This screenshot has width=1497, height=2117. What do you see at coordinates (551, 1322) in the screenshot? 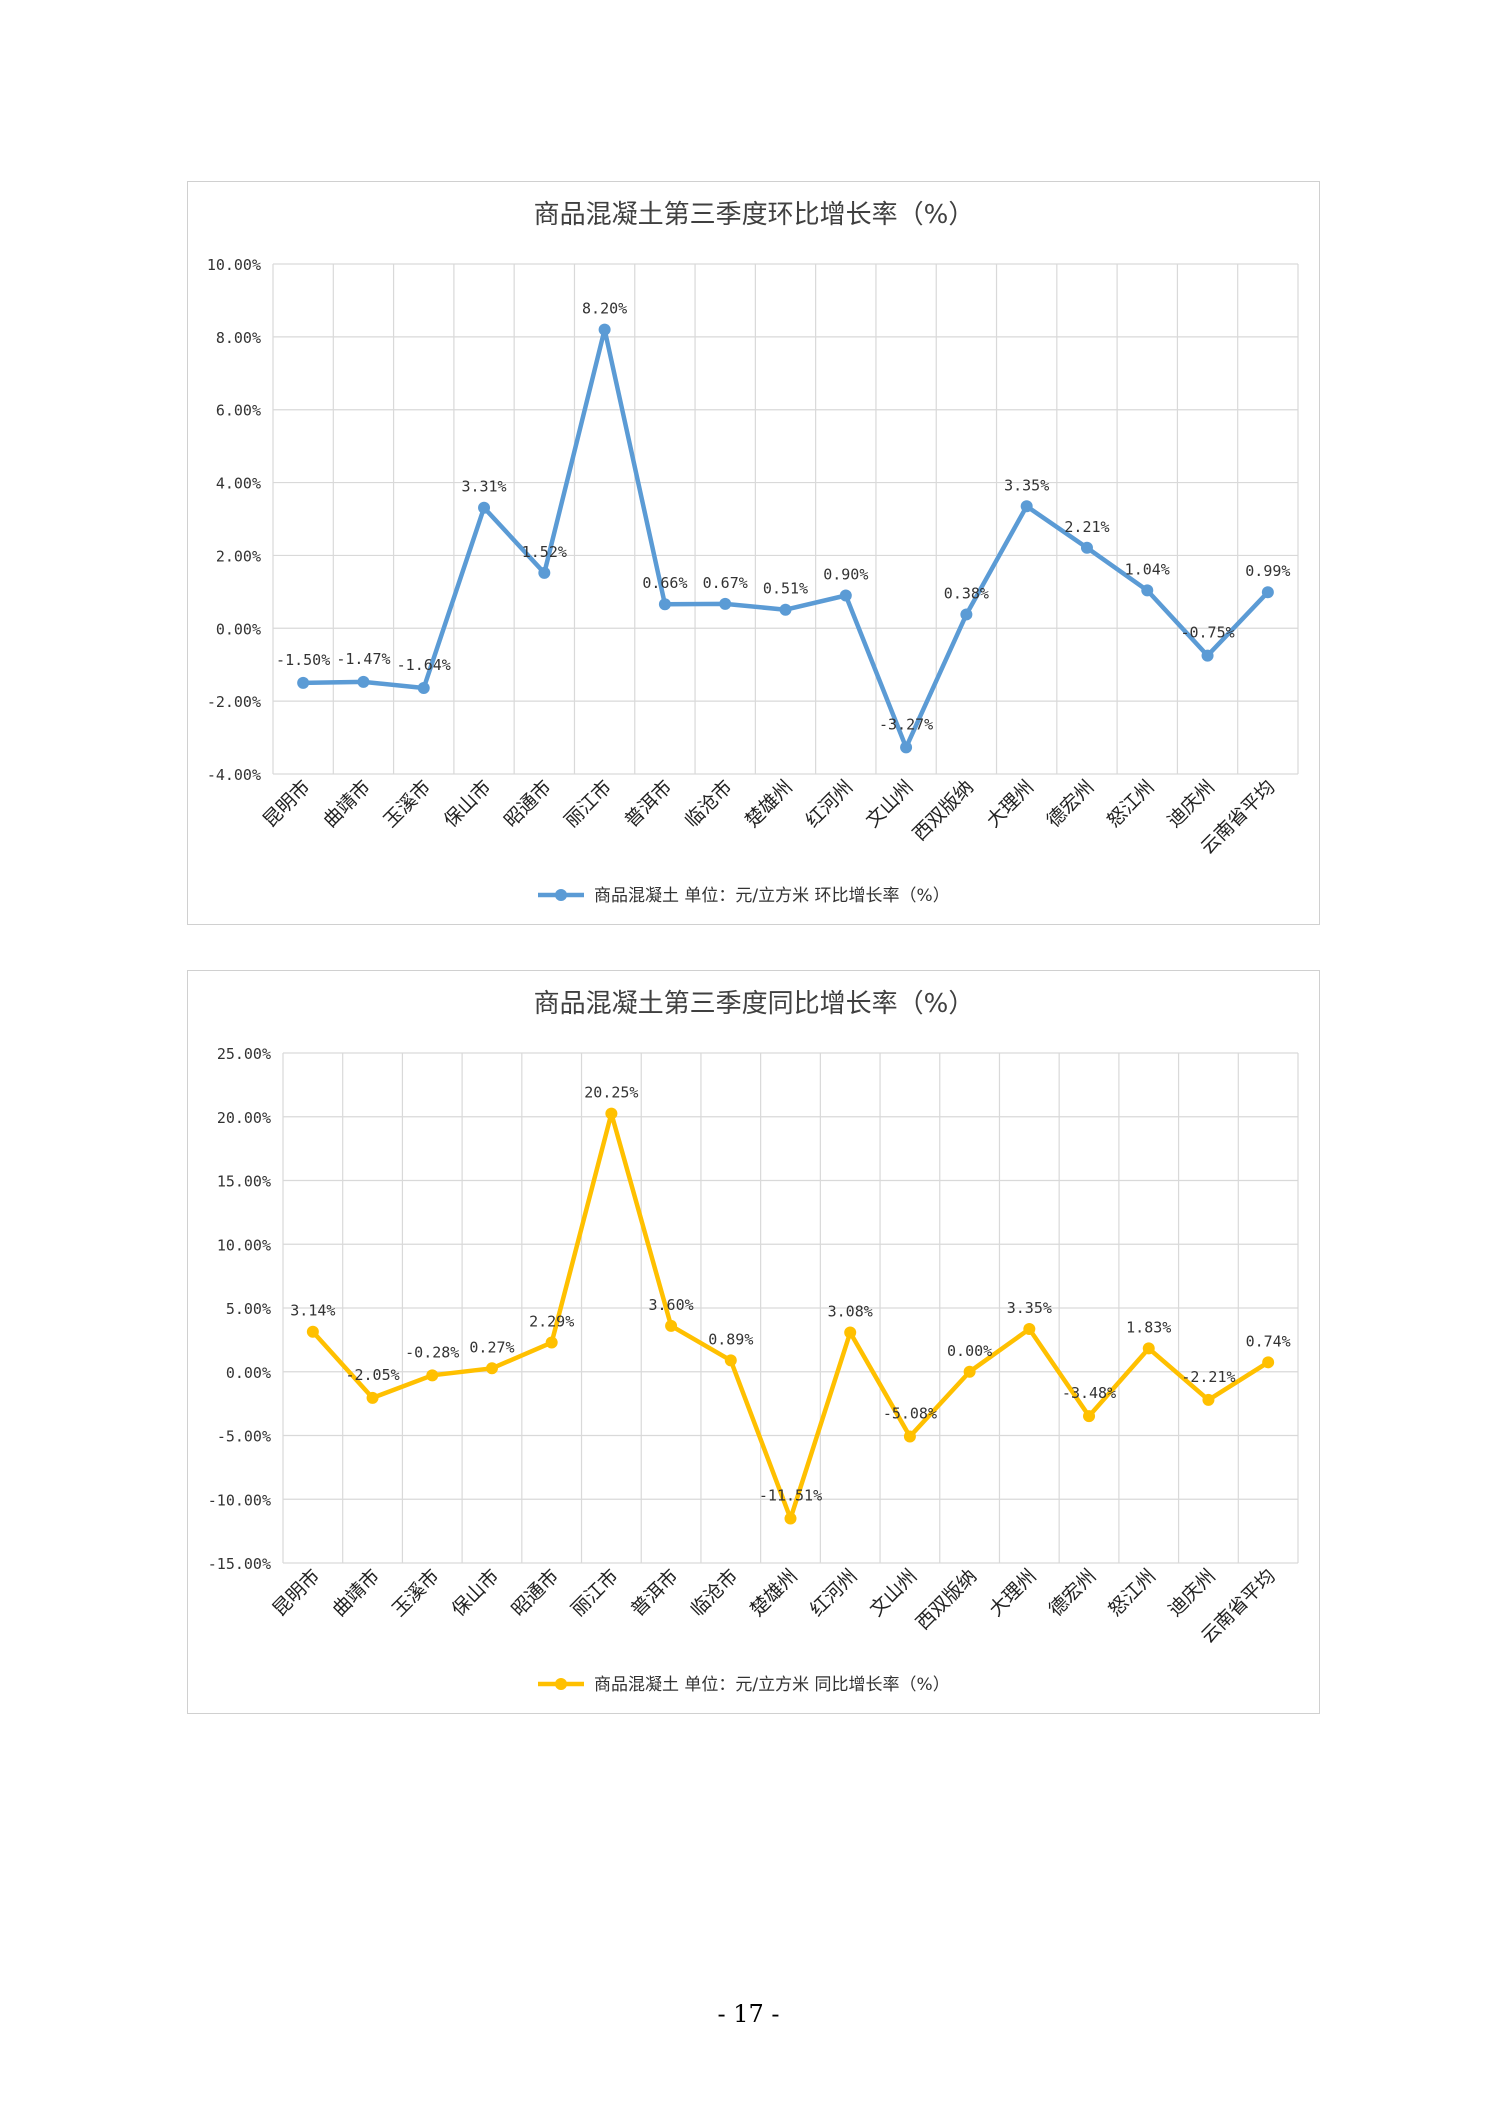
I see `chart2-data-label: 2.29%` at bounding box center [551, 1322].